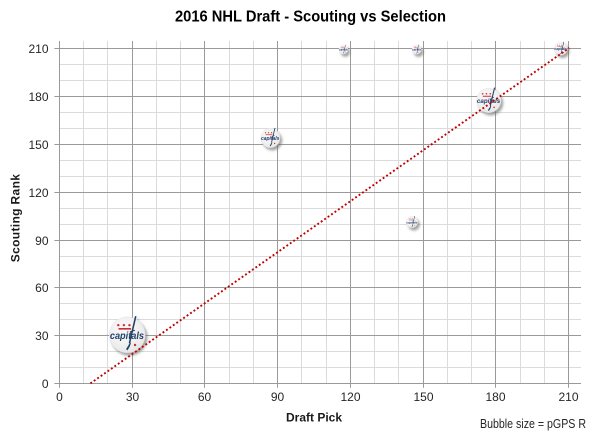  Describe the element at coordinates (16, 218) in the screenshot. I see `svg-text: Scouting Rank` at that location.